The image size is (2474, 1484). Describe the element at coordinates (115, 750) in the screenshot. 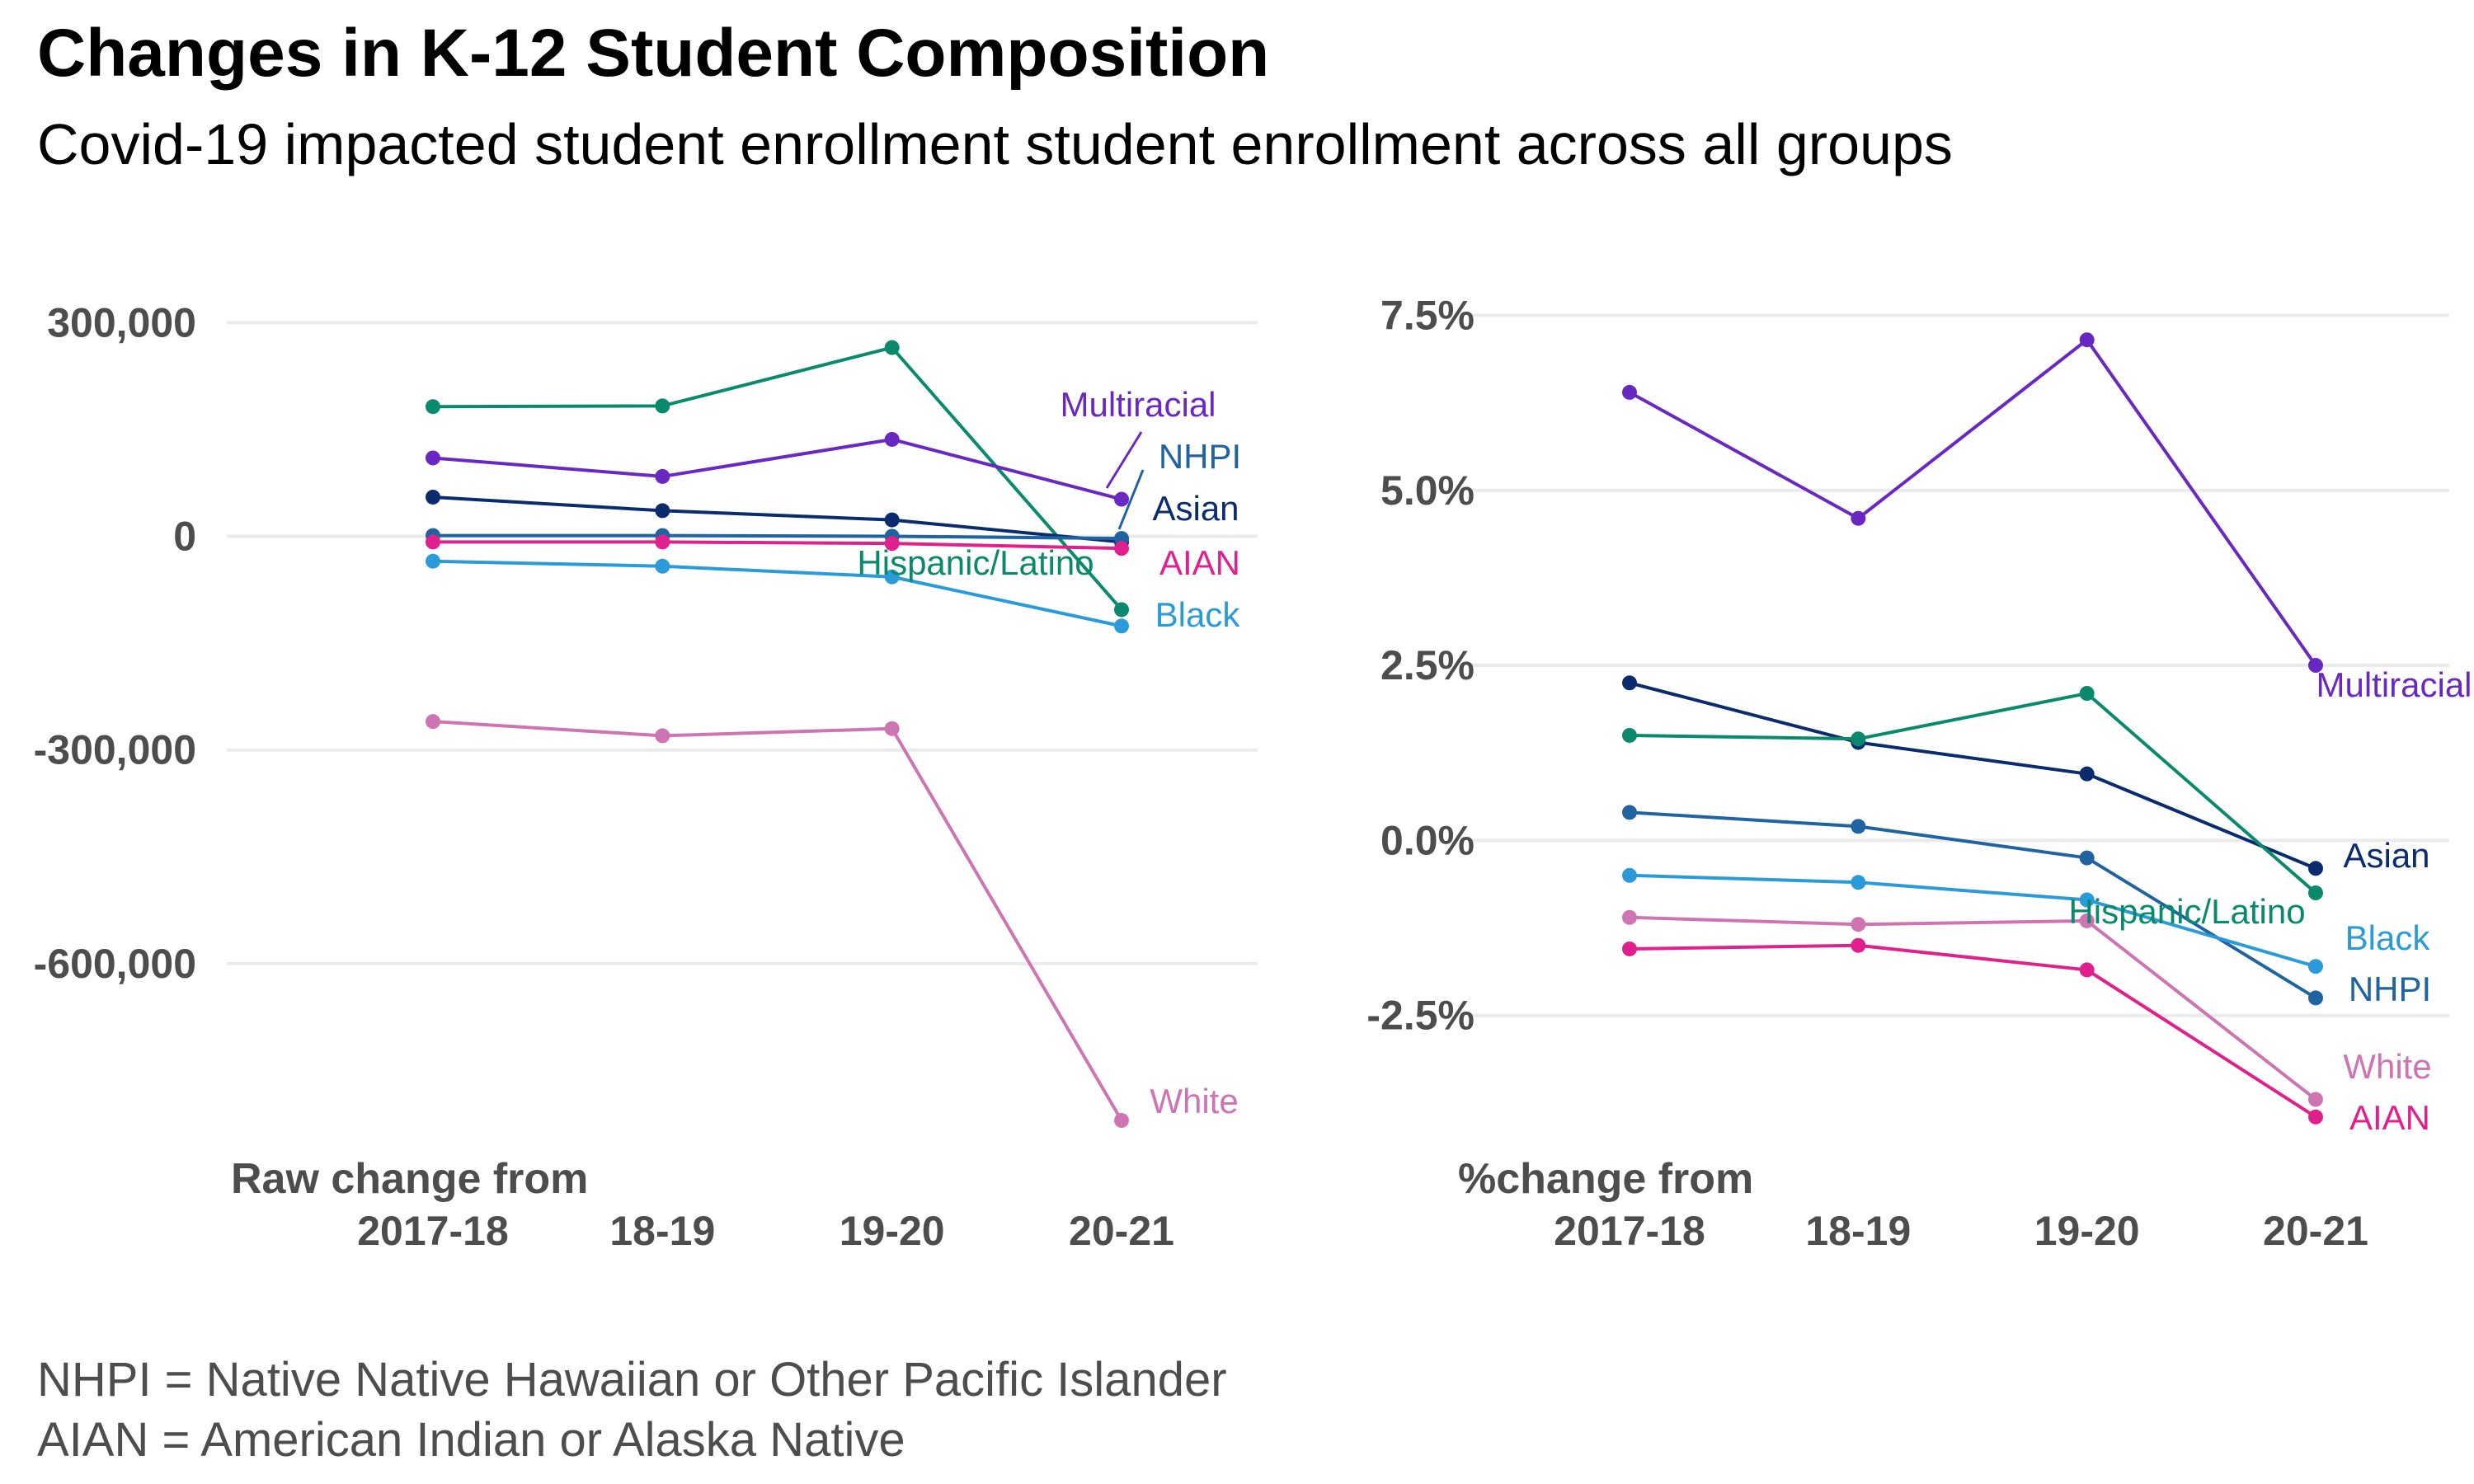

I see `raw-y-tick-label: -300,000` at that location.